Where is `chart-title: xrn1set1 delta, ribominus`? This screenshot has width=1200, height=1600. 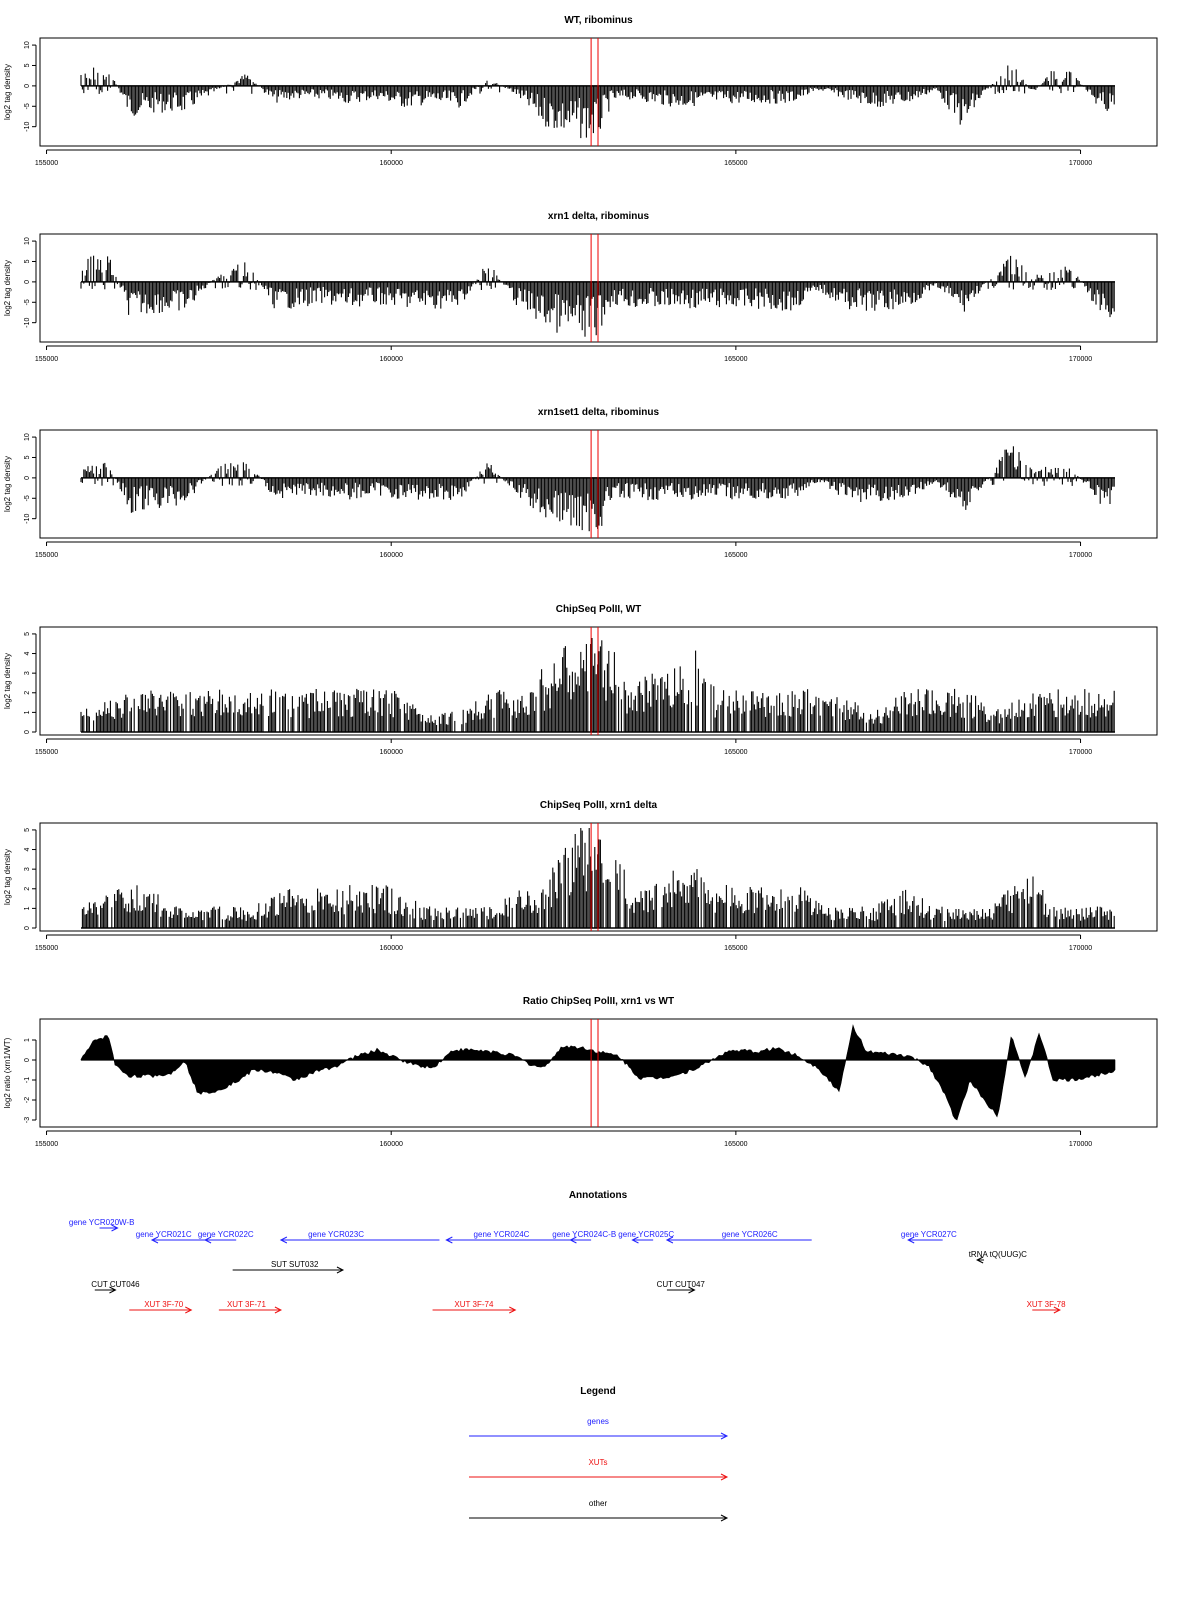 chart-title: xrn1set1 delta, ribominus is located at coordinates (599, 412).